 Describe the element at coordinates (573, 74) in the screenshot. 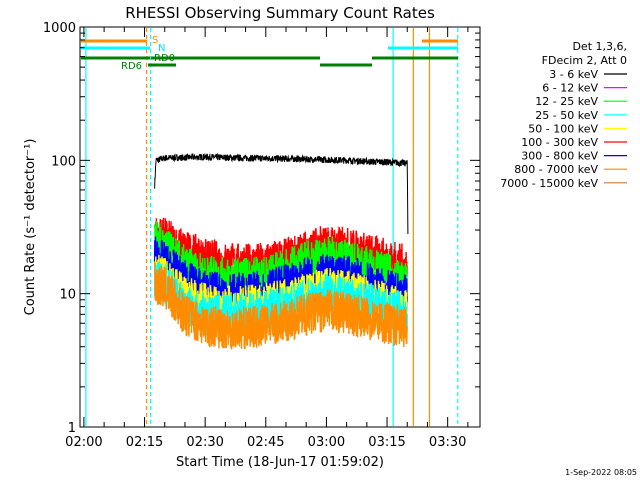

I see `legend-label: 3 - 6 keV` at that location.